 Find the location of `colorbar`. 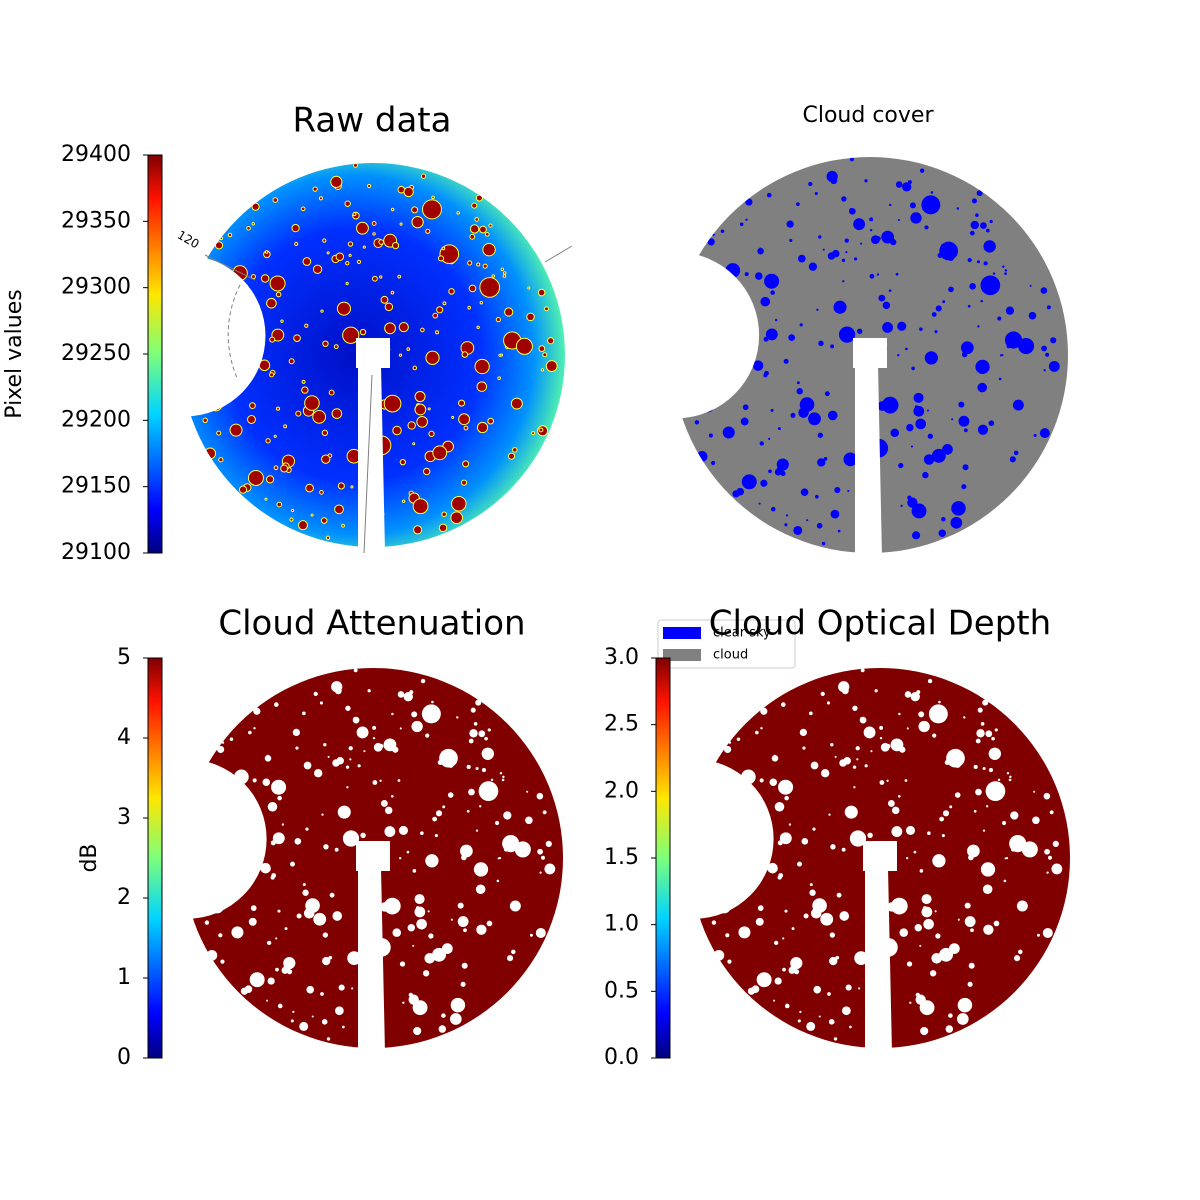

colorbar is located at coordinates (663, 858).